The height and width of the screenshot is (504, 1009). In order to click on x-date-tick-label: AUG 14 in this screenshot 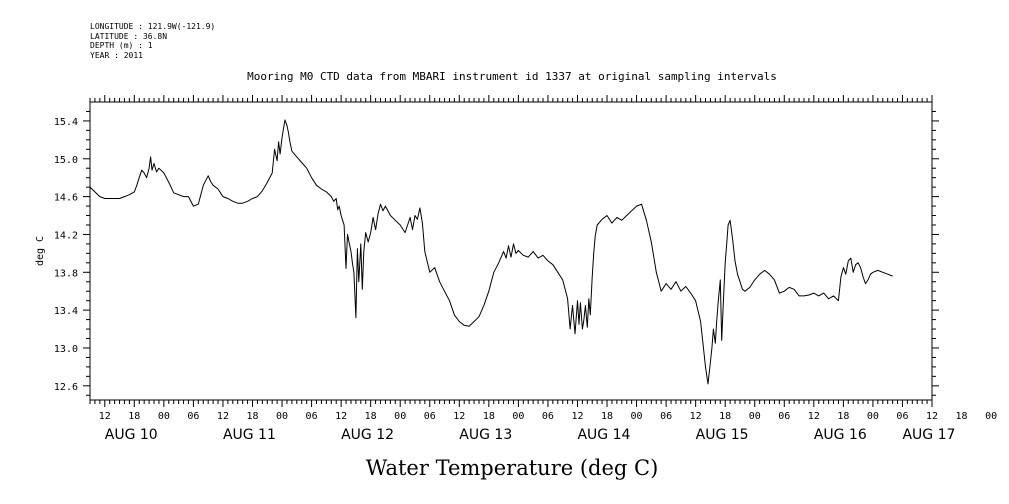, I will do `click(603, 435)`.